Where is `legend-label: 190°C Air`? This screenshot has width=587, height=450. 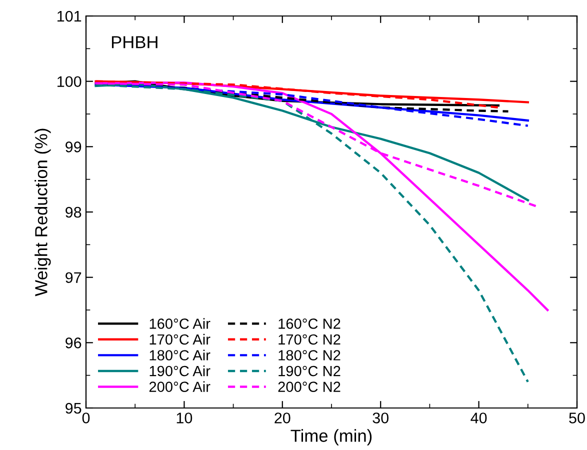 legend-label: 190°C Air is located at coordinates (180, 371).